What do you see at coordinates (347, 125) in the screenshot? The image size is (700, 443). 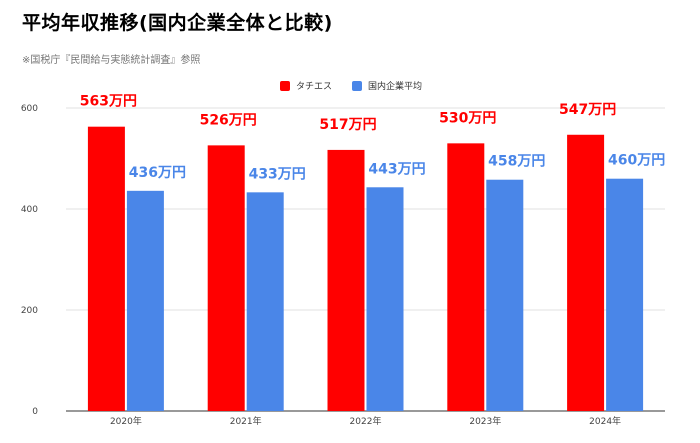 I see `data-label-tachiesu: 517万円` at bounding box center [347, 125].